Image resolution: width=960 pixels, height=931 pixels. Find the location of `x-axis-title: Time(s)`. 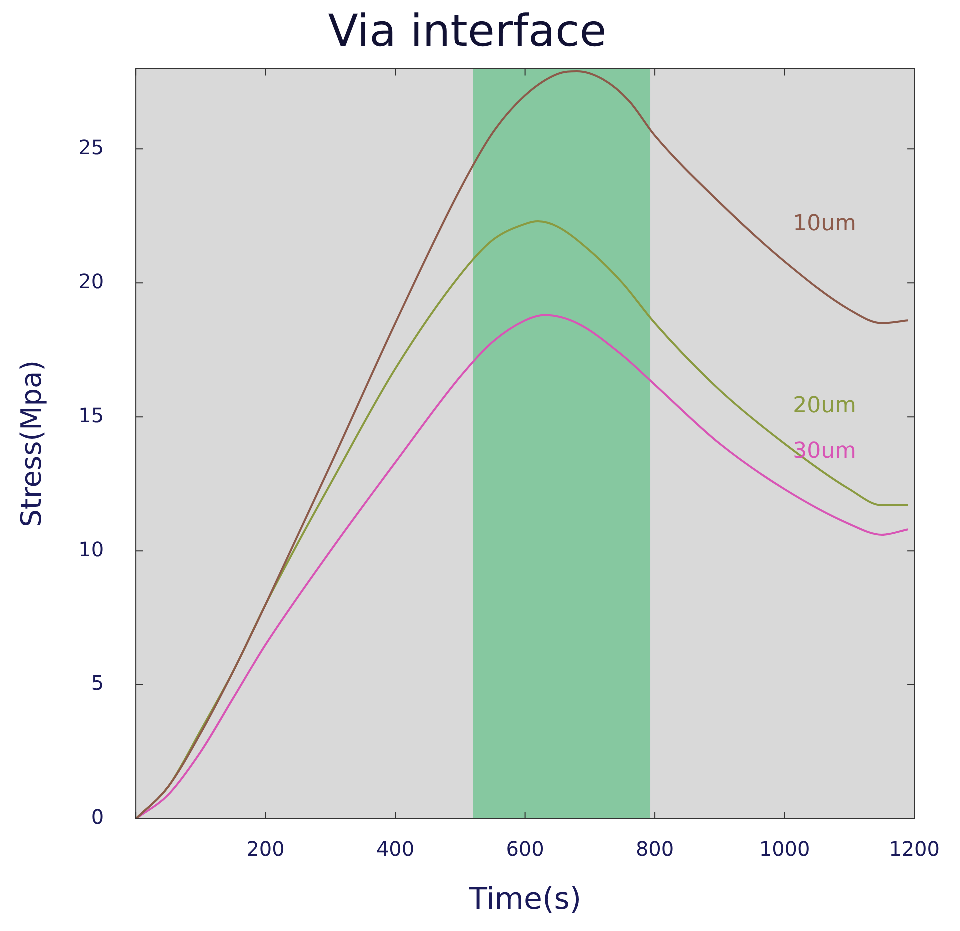

x-axis-title: Time(s) is located at coordinates (525, 899).